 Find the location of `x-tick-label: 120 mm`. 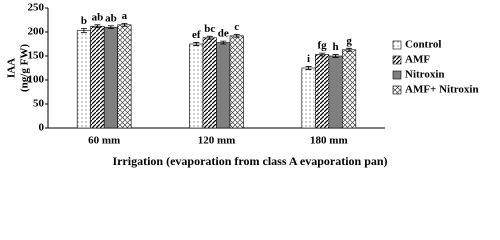

x-tick-label: 120 mm is located at coordinates (217, 141).